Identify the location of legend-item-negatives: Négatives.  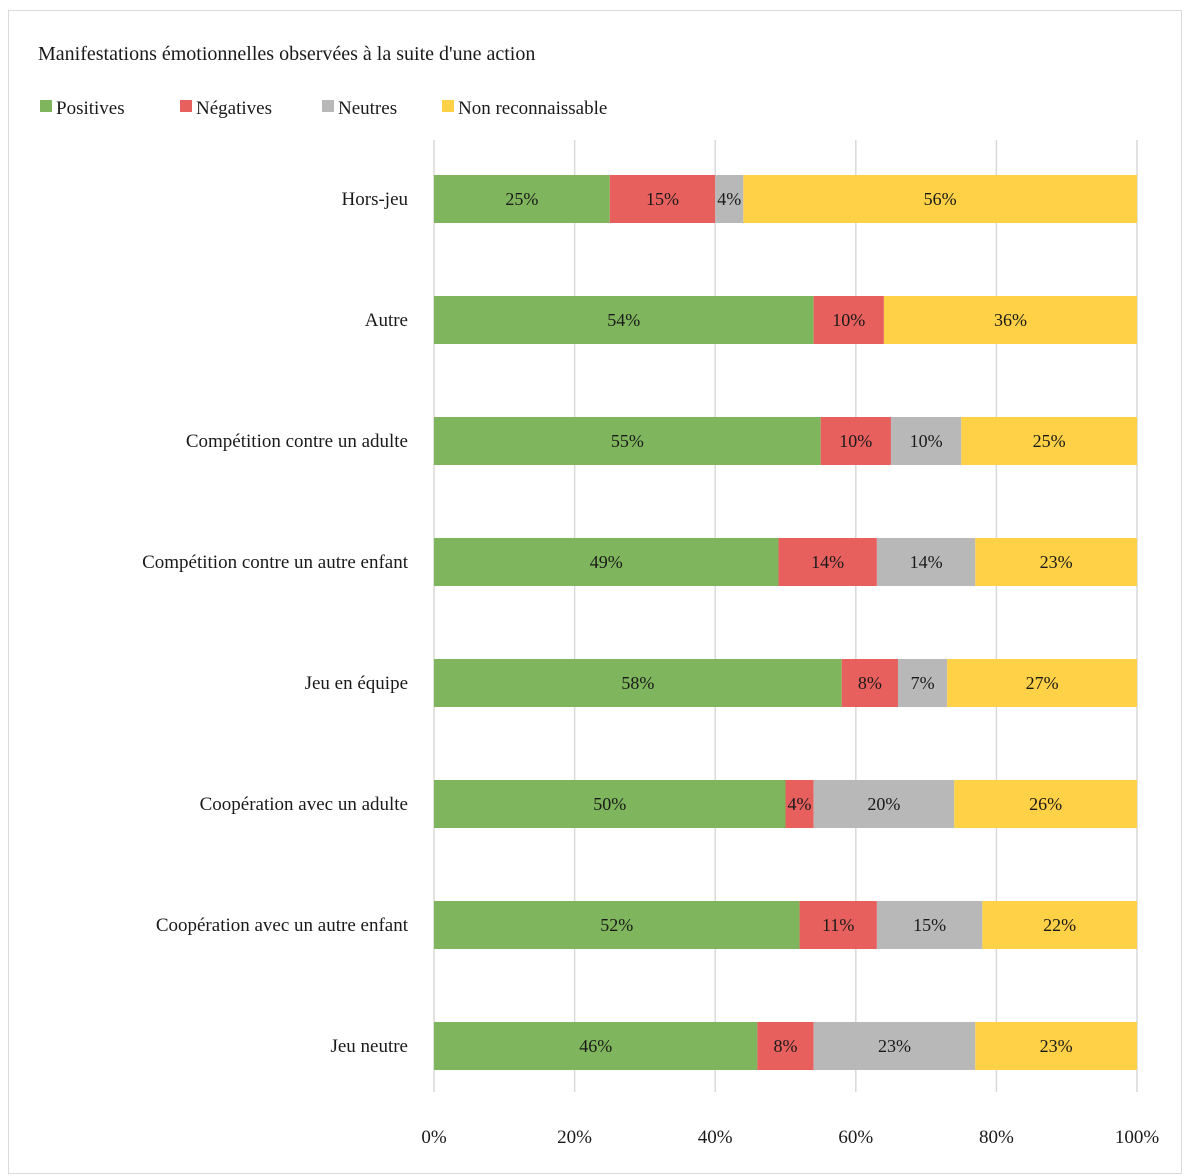
(226, 108).